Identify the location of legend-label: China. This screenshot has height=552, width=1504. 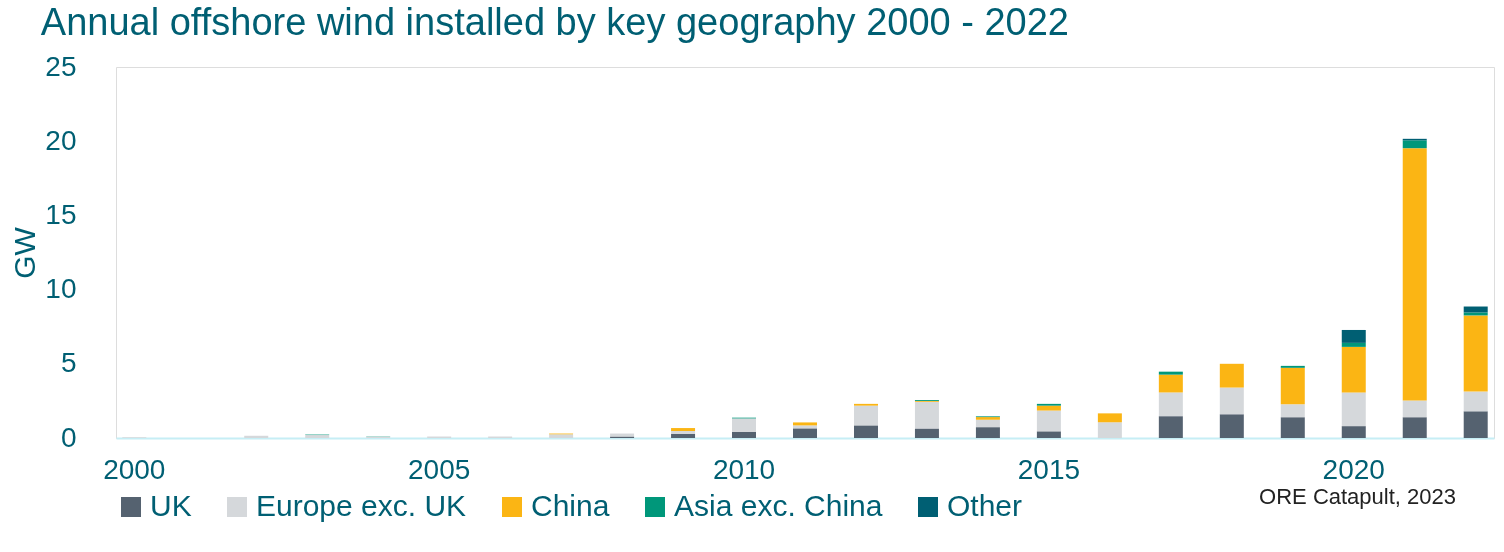
(570, 505).